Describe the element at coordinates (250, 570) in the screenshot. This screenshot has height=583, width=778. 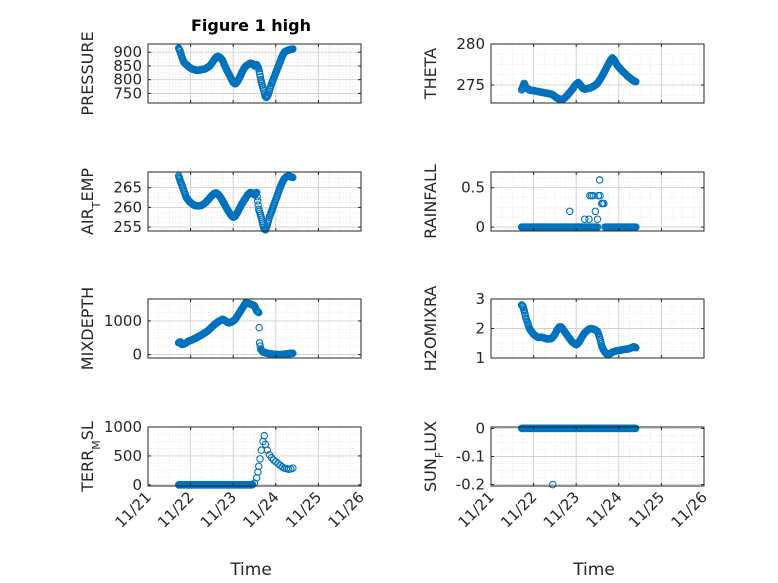
I see `x-axis-label-left: Time` at that location.